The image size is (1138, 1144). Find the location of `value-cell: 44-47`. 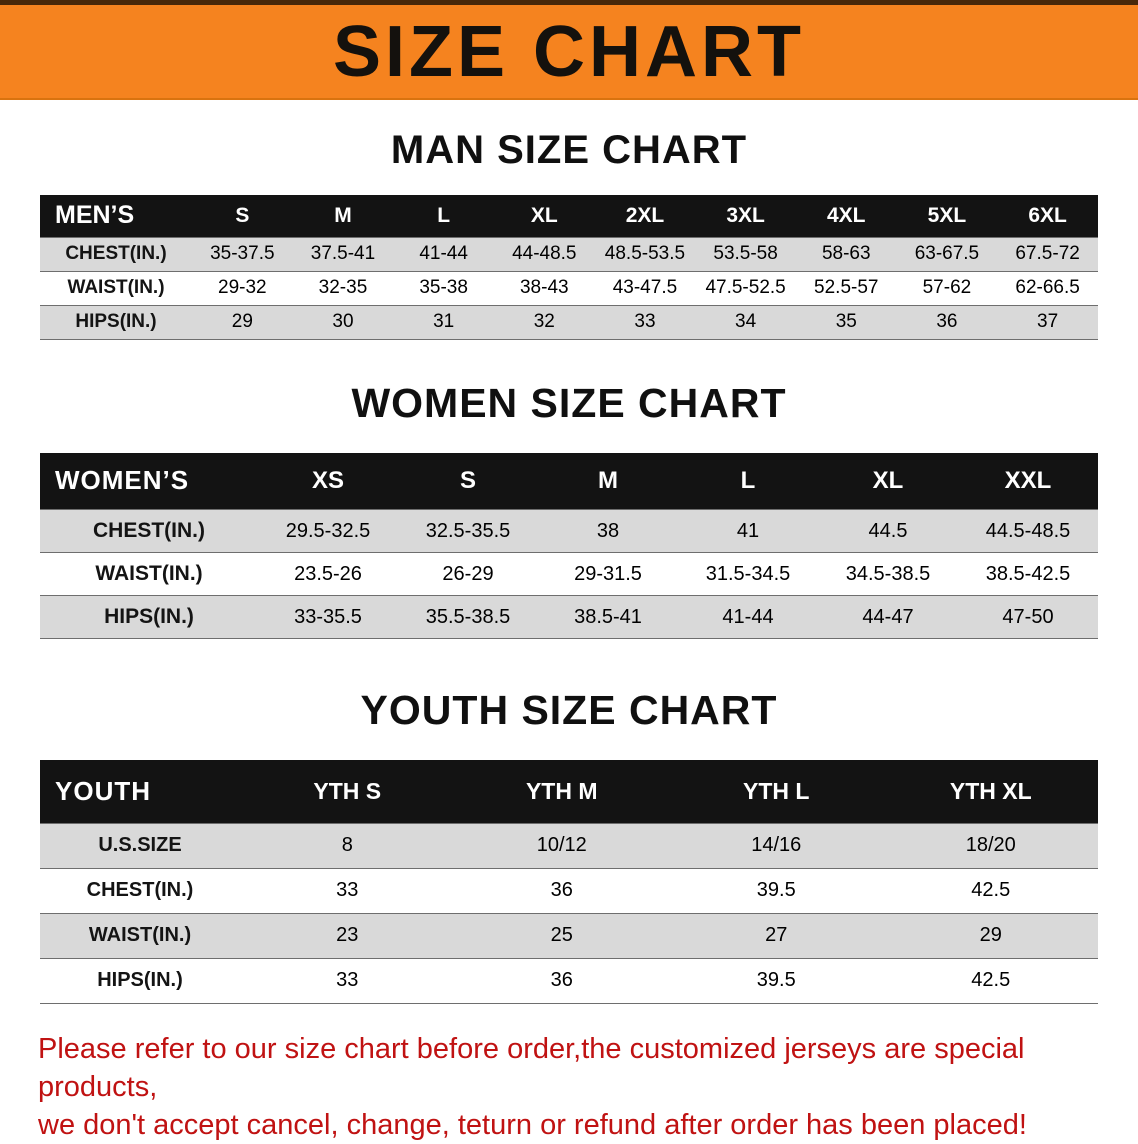

value-cell: 44-47 is located at coordinates (888, 617).